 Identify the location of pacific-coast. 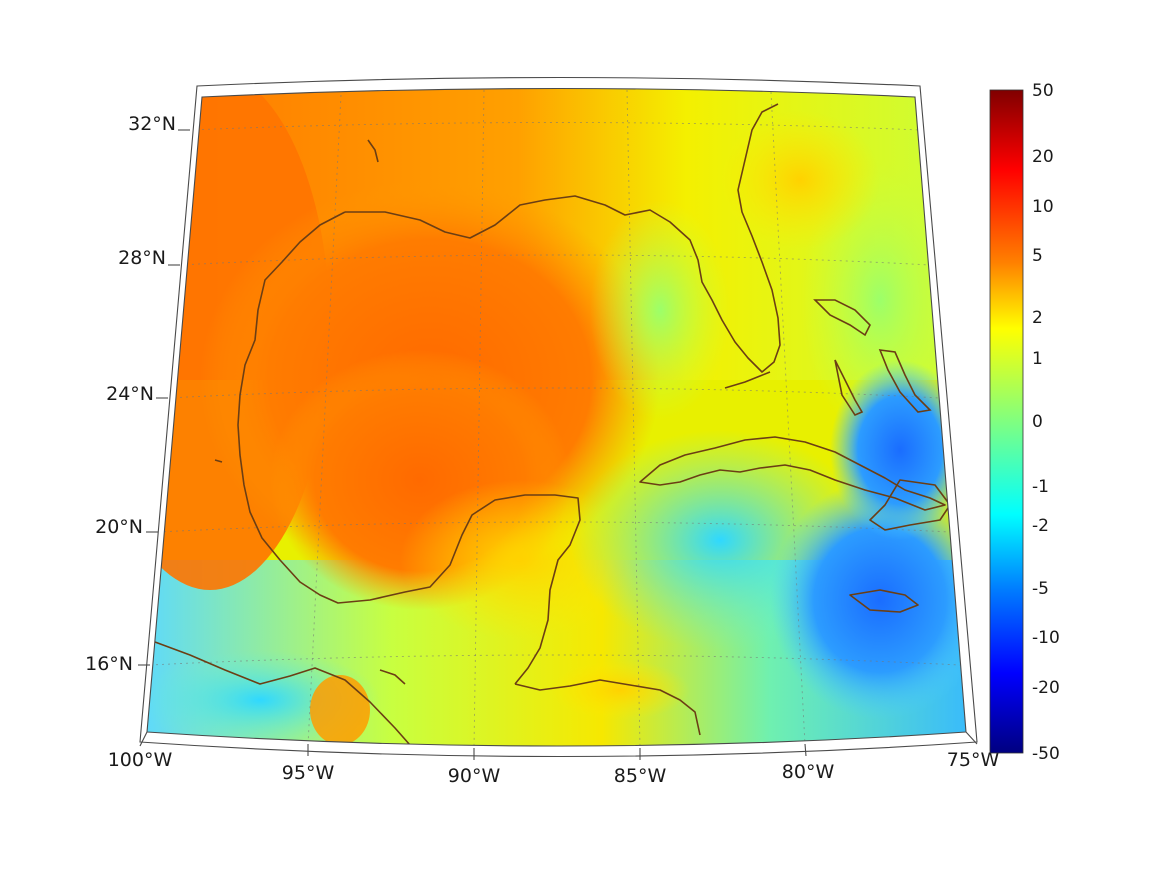
(282, 693).